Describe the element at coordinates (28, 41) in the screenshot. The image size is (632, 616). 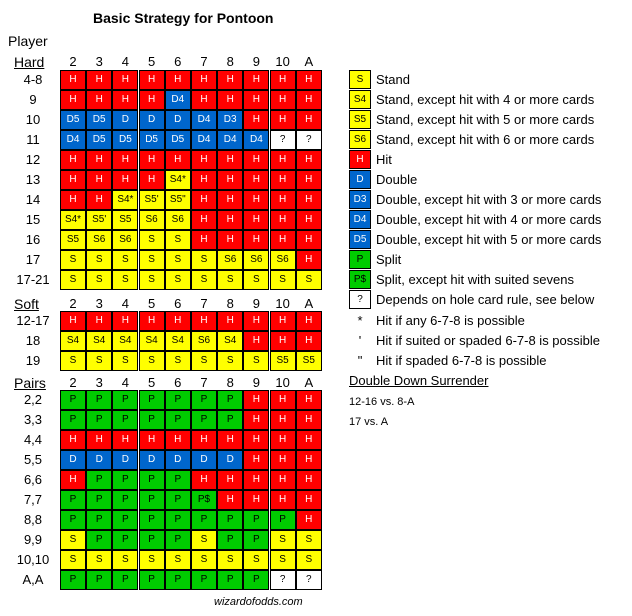
I see `player-label: Player` at that location.